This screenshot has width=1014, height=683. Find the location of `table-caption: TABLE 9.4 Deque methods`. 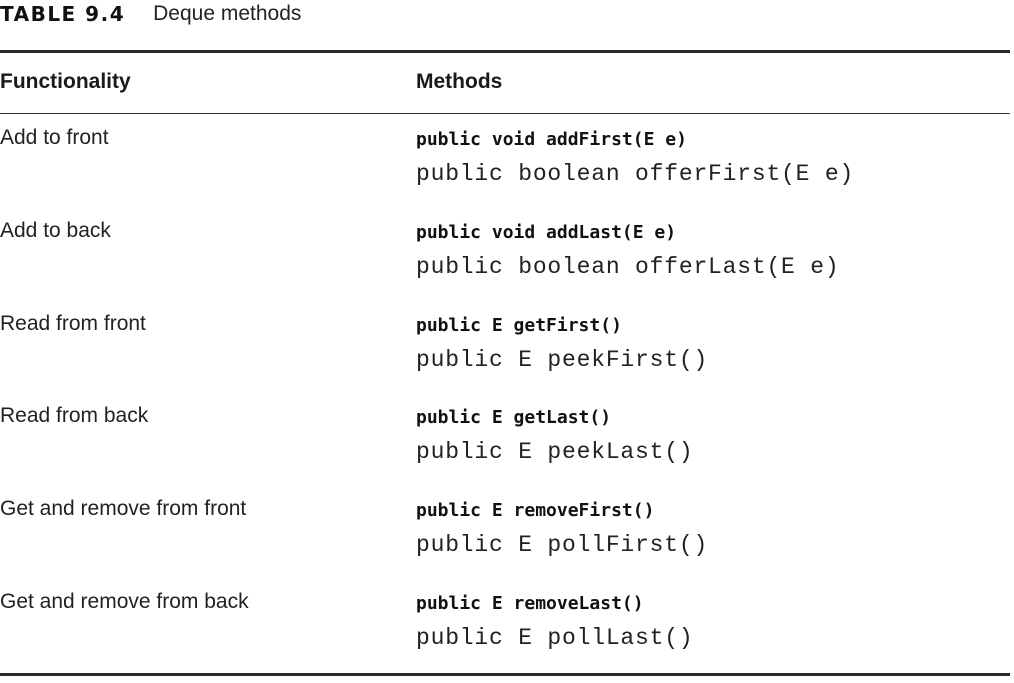

table-caption: TABLE 9.4 Deque methods is located at coordinates (150, 14).